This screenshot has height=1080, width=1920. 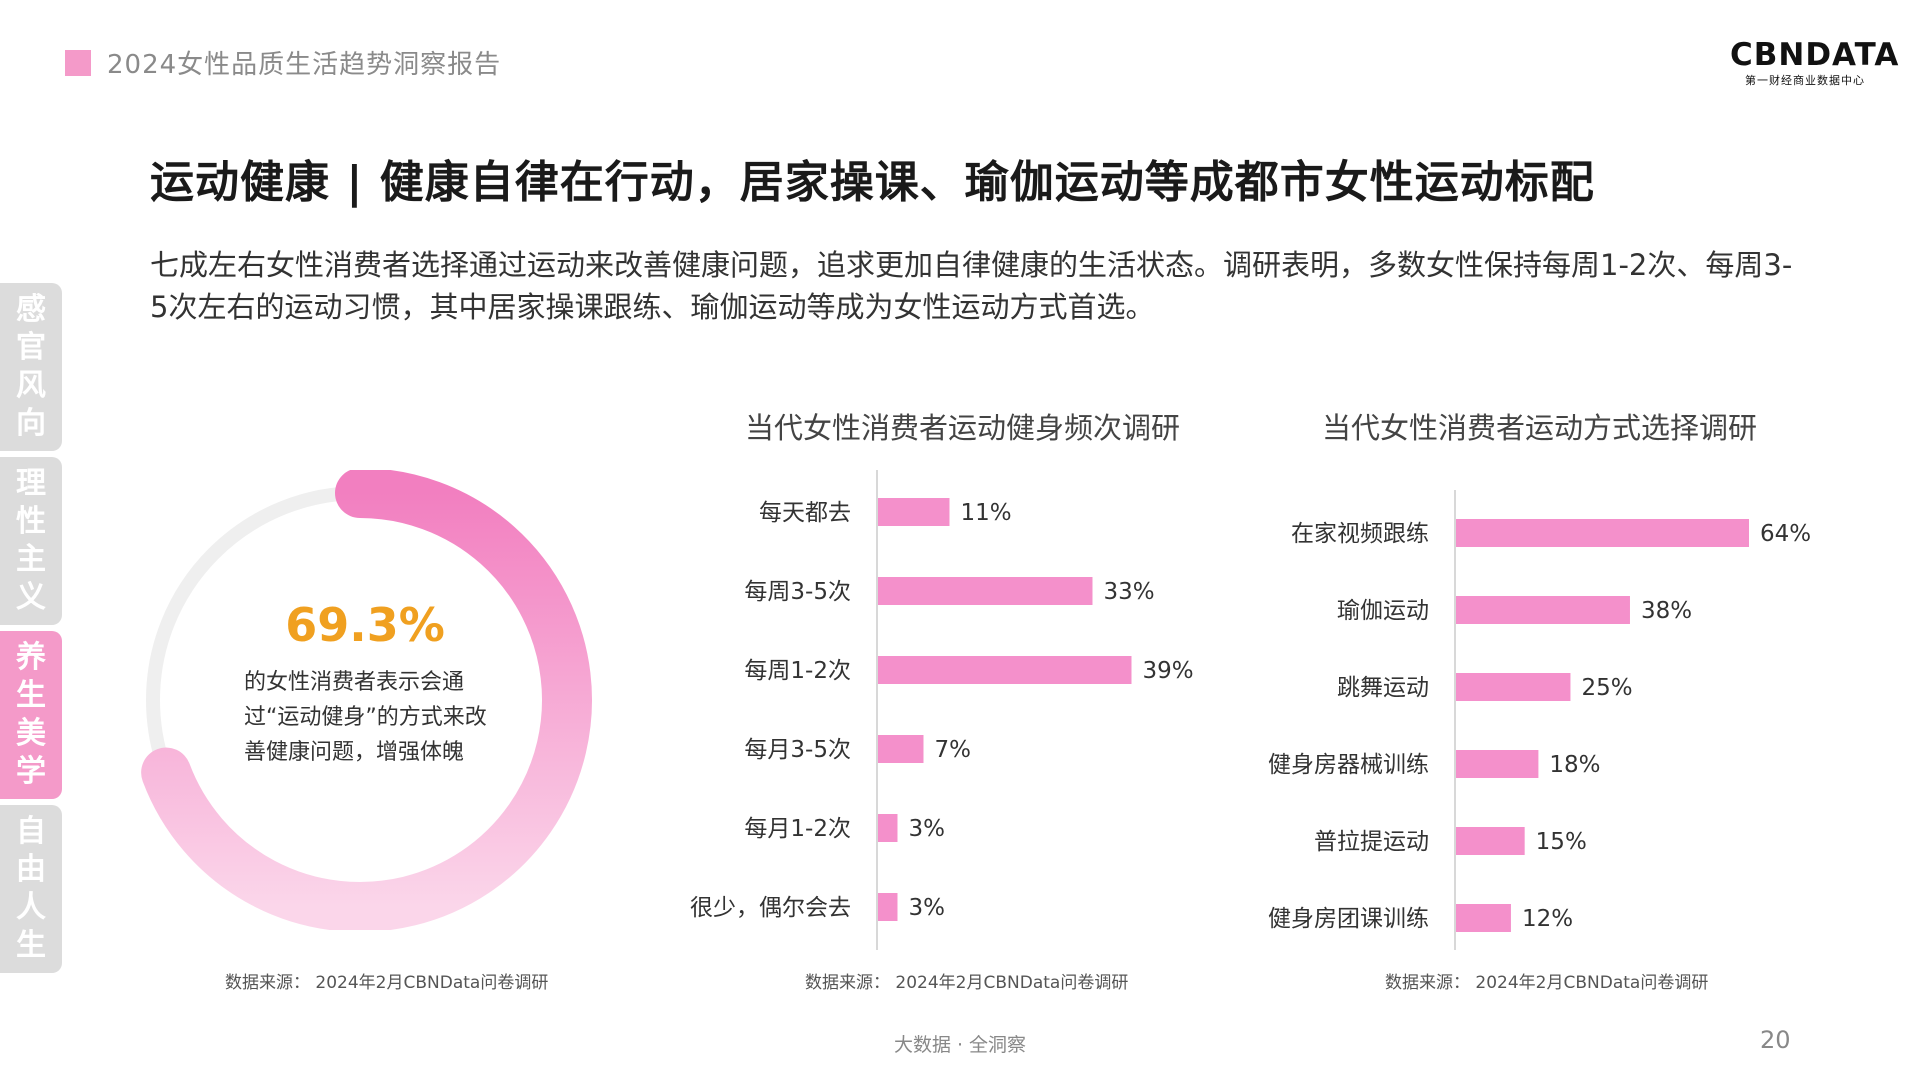 What do you see at coordinates (797, 592) in the screenshot?
I see `category-label: 每周3-5次` at bounding box center [797, 592].